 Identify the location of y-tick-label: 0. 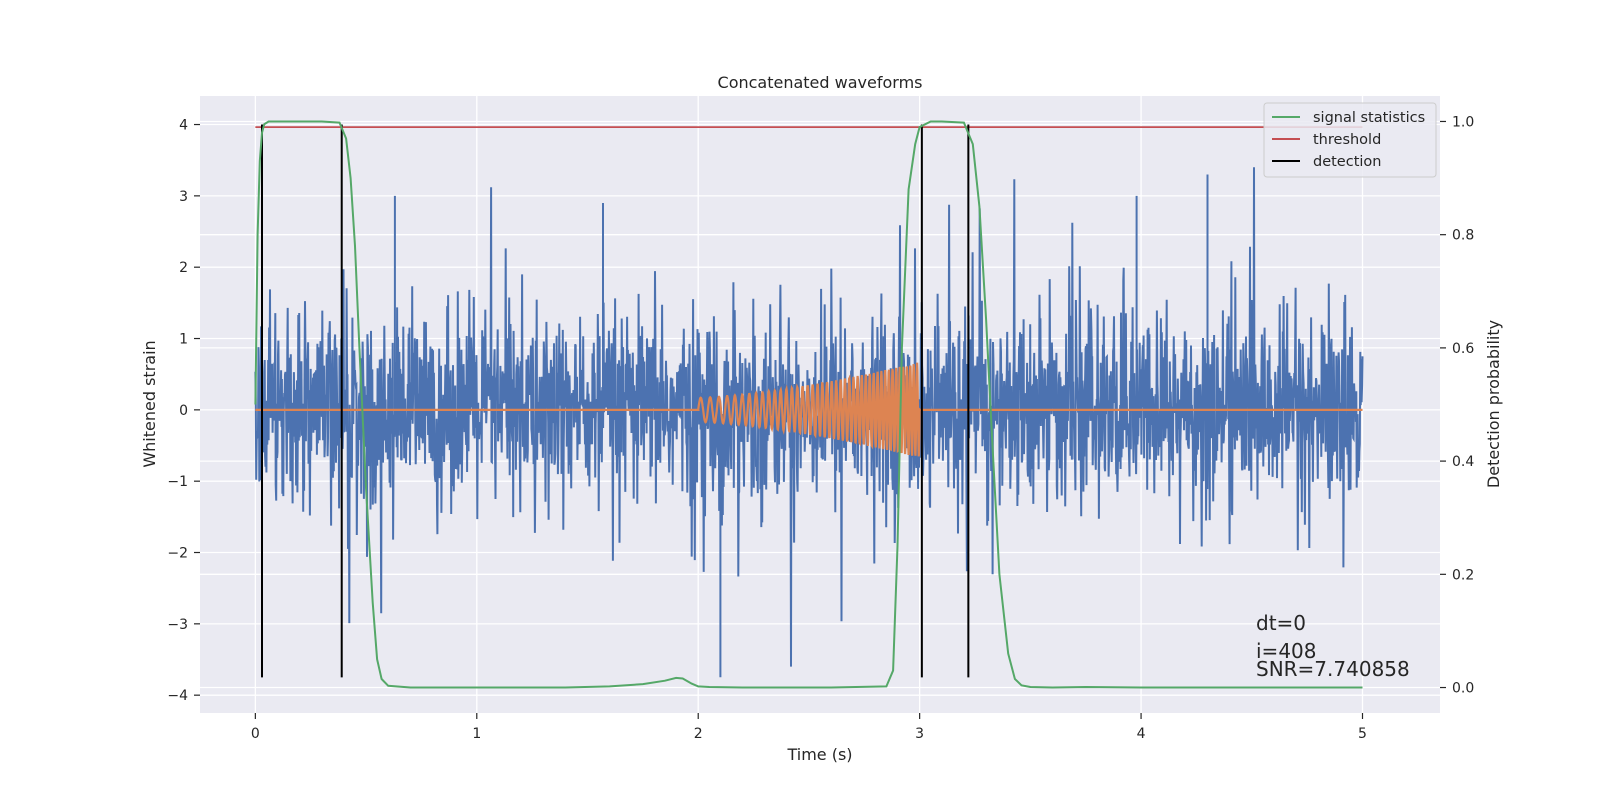
(183, 411).